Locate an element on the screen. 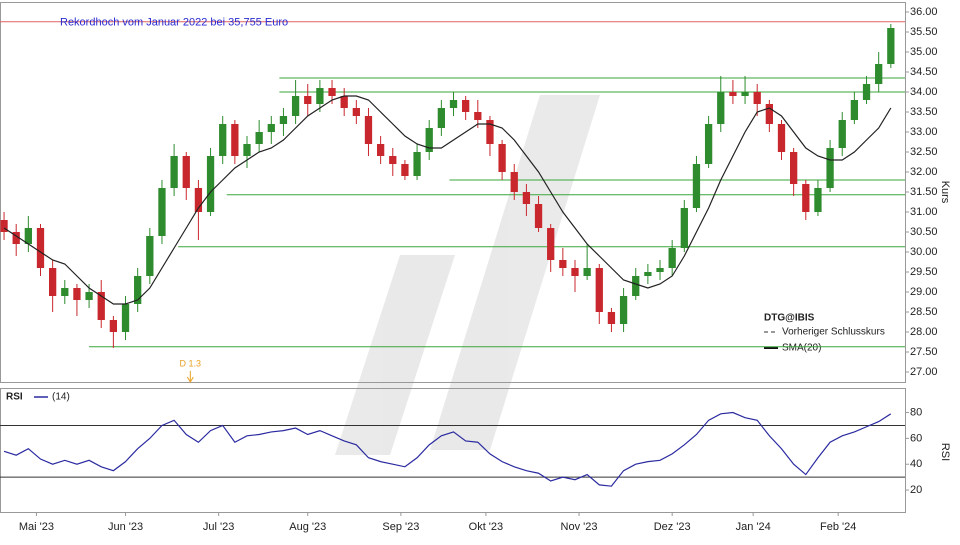  y-tick-label: 29.00 is located at coordinates (924, 292).